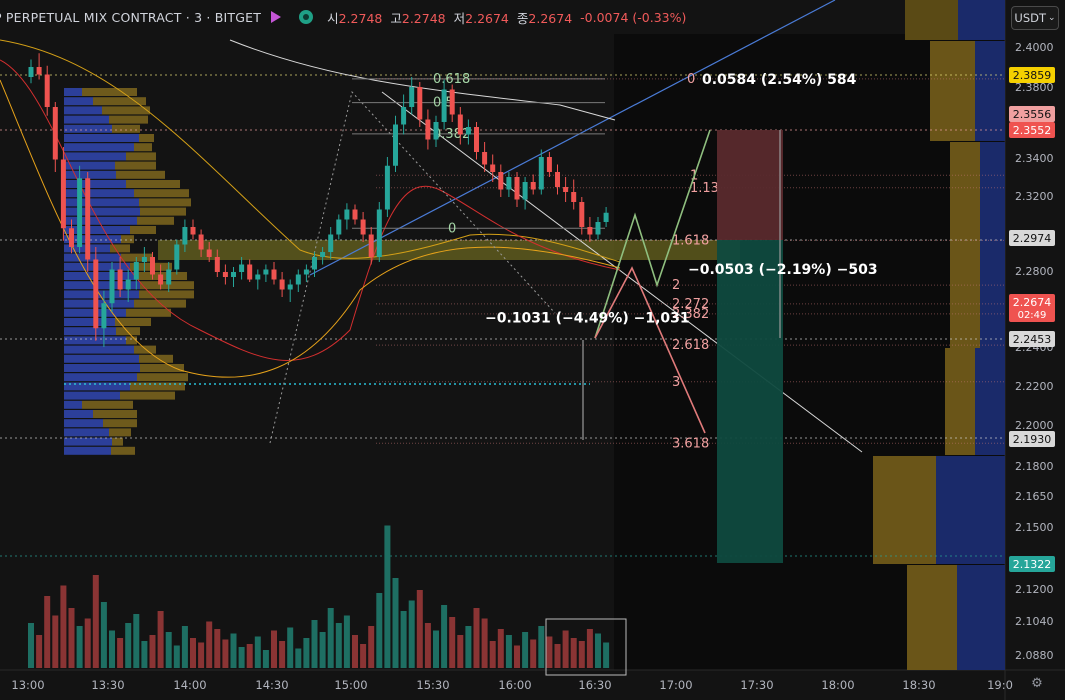  I want to click on price-label-value: 2.2974, so click(1032, 238).